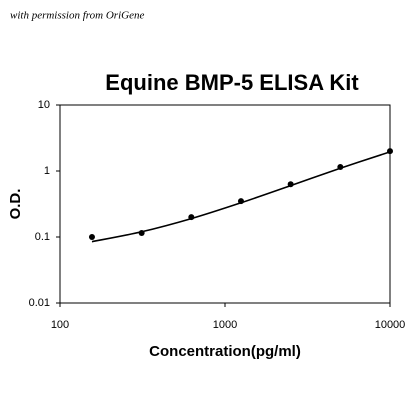 This screenshot has width=420, height=420. Describe the element at coordinates (47, 171) in the screenshot. I see `y-tick-label: 1` at that location.